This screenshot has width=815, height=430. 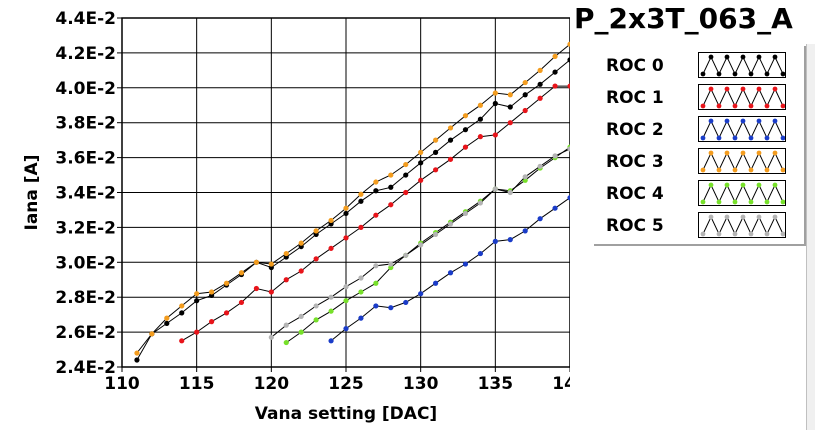 I want to click on x-tick-label: 135, so click(x=496, y=384).